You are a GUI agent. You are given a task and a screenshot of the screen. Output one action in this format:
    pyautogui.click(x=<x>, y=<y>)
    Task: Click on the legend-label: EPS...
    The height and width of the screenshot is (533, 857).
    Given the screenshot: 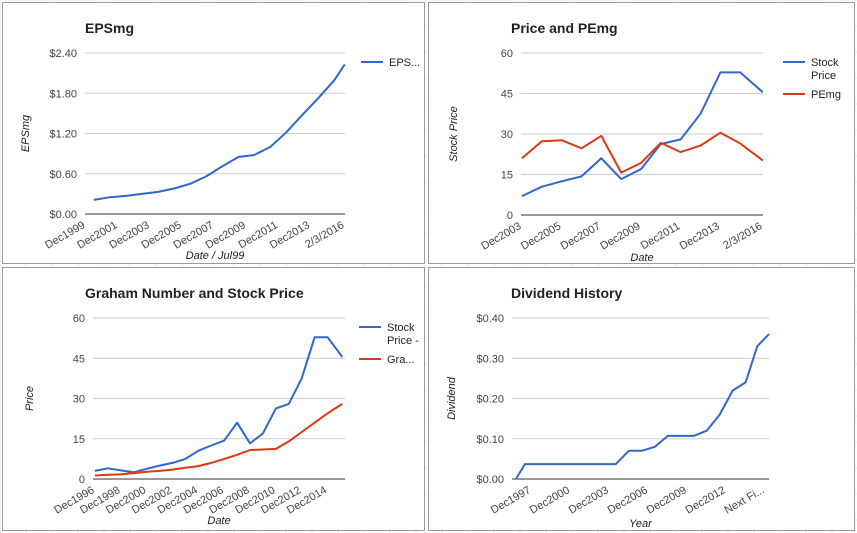 What is the action you would take?
    pyautogui.click(x=404, y=63)
    